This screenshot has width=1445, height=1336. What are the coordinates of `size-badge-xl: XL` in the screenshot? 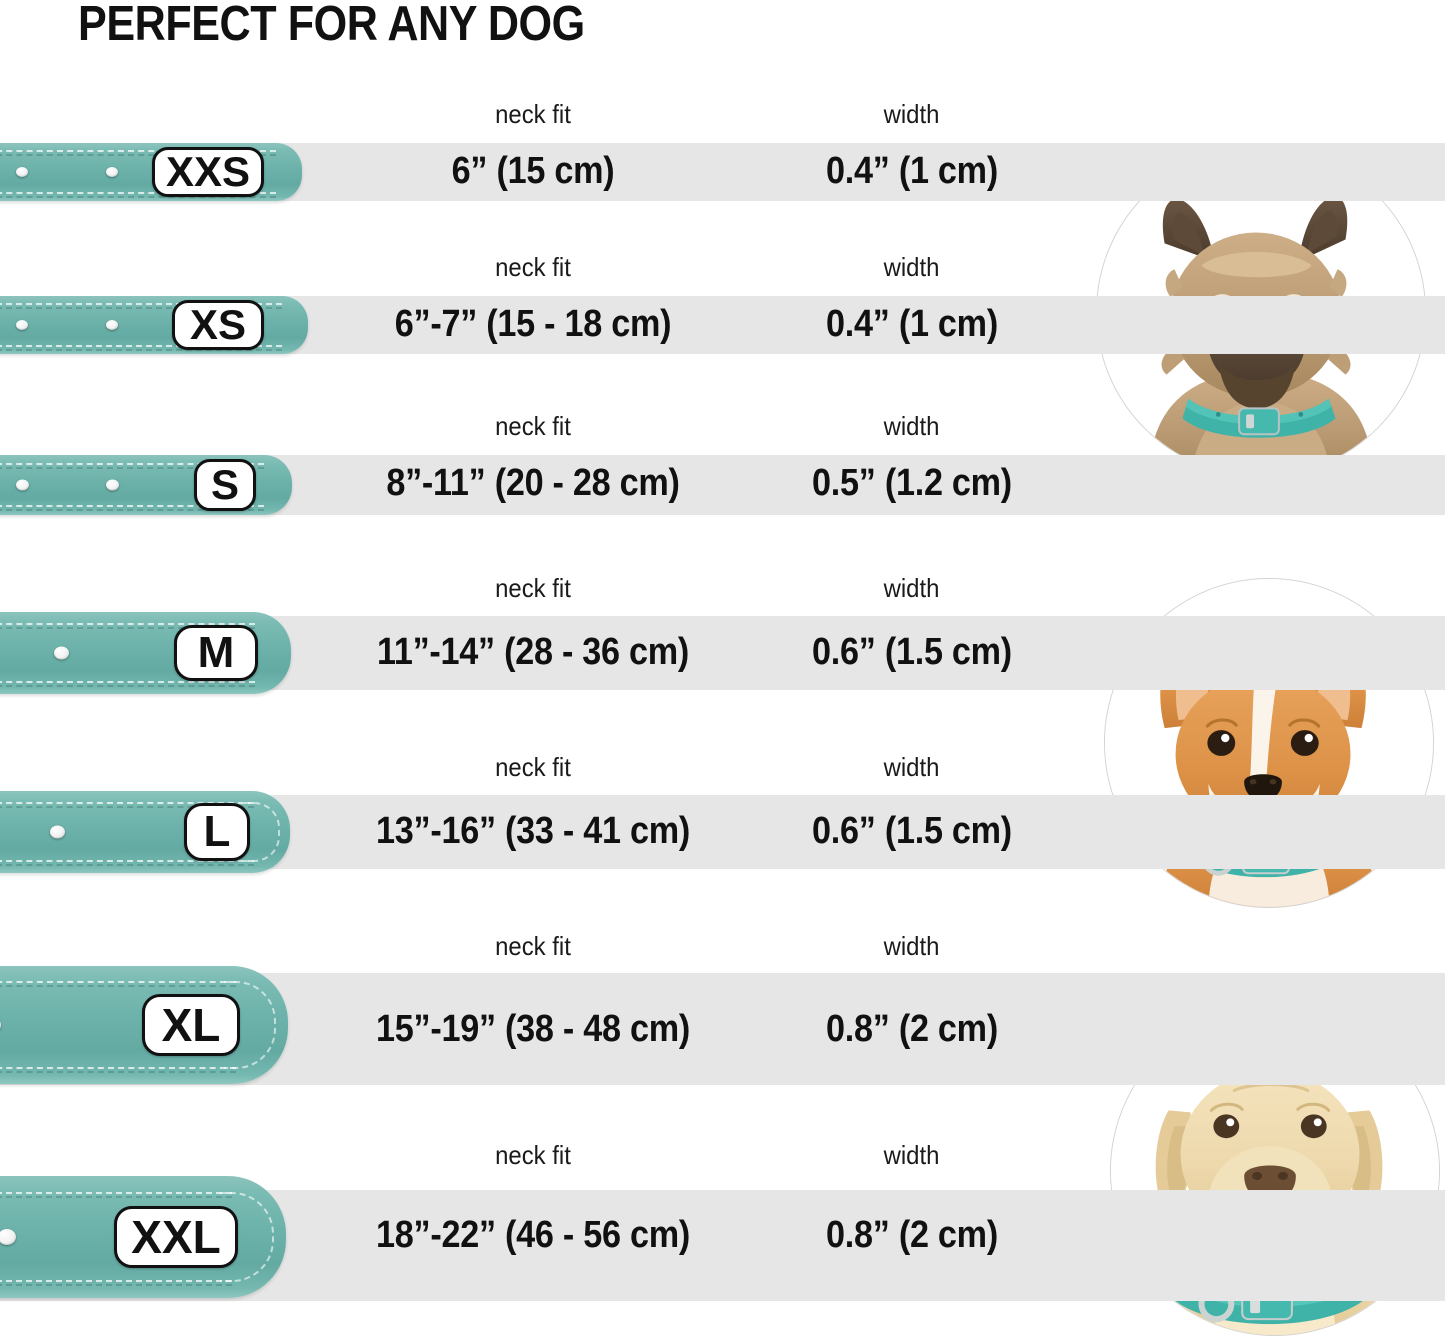 It's located at (191, 1025).